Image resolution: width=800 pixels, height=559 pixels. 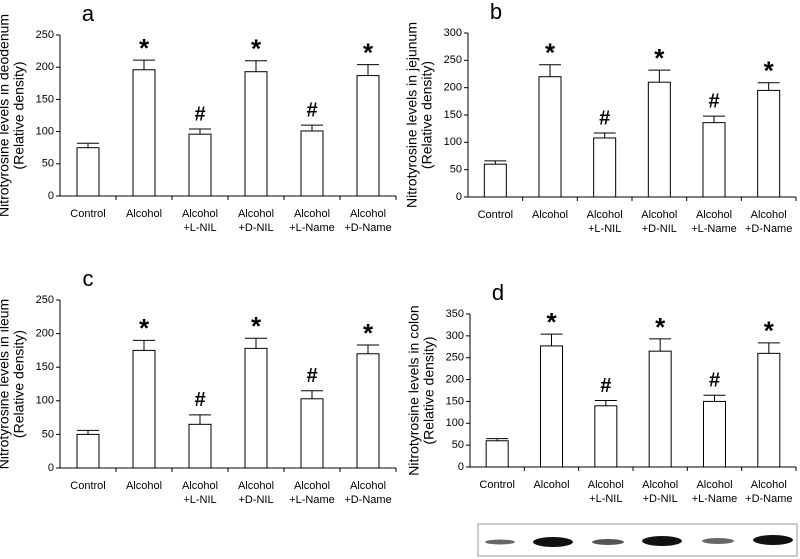 I want to click on y-tick-label: 350, so click(x=455, y=314).